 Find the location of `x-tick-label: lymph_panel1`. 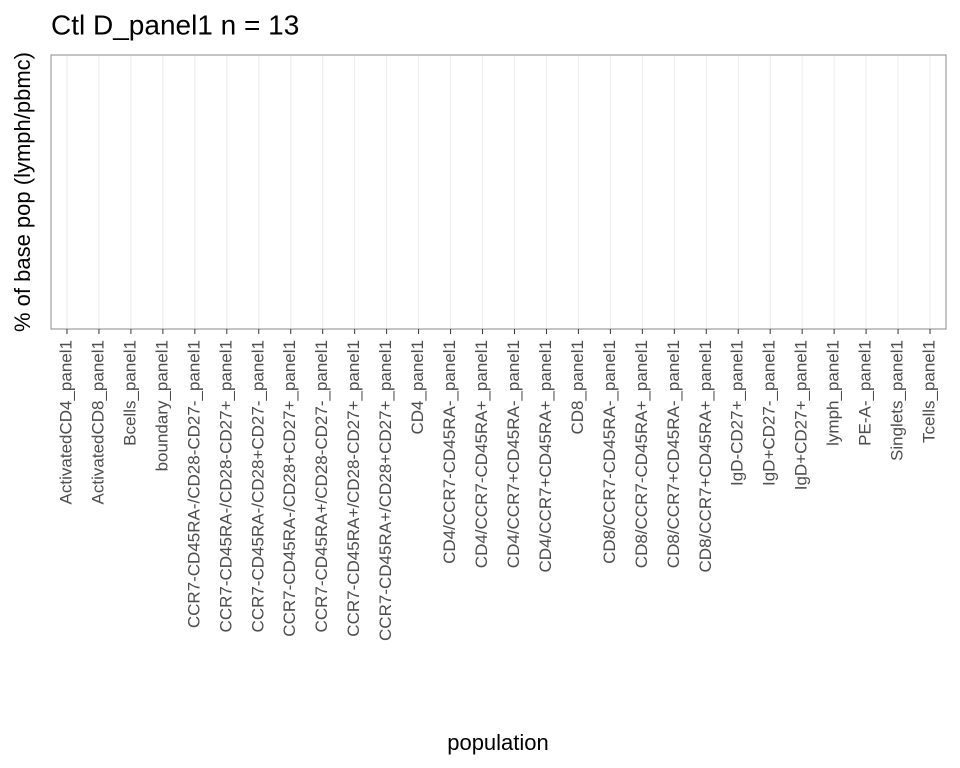

x-tick-label: lymph_panel1 is located at coordinates (833, 393).